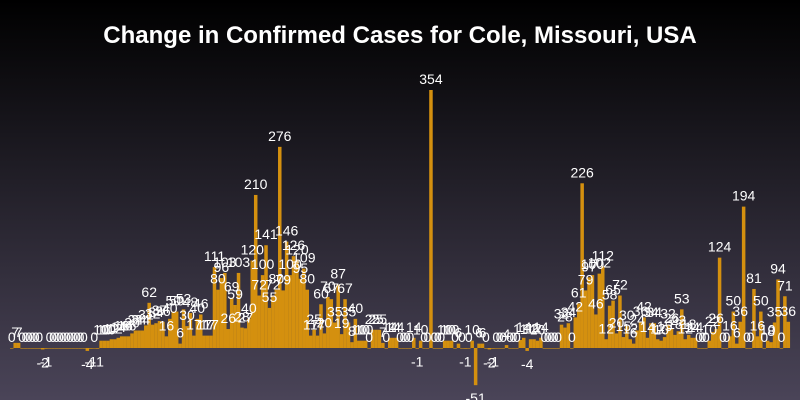  Describe the element at coordinates (249, 308) in the screenshot. I see `data-label: 40` at that location.